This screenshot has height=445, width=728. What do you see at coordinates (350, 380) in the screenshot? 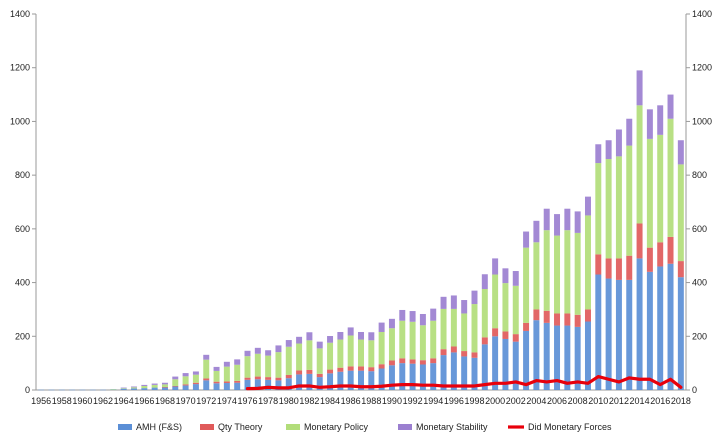
I see `bar-amh-f-s--1986` at bounding box center [350, 380].